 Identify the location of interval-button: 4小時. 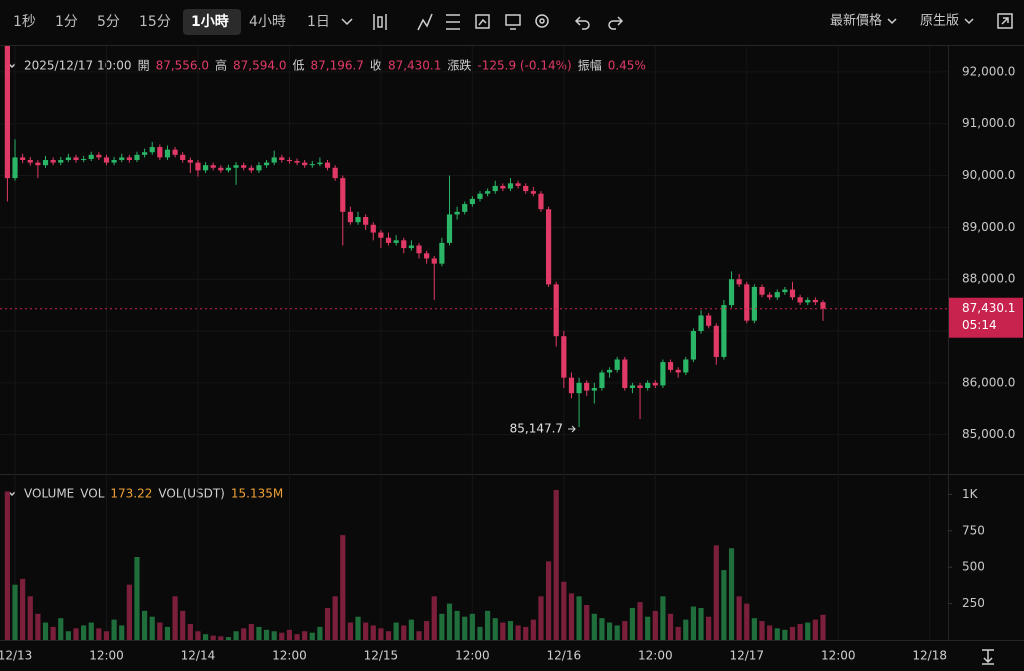
(267, 22).